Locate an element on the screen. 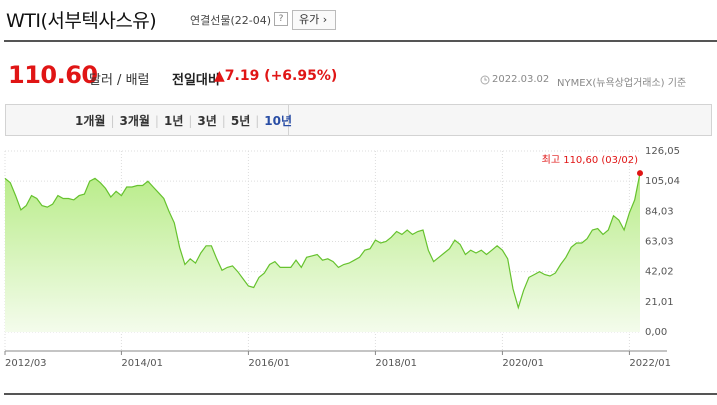  price: 110.60 is located at coordinates (53, 75).